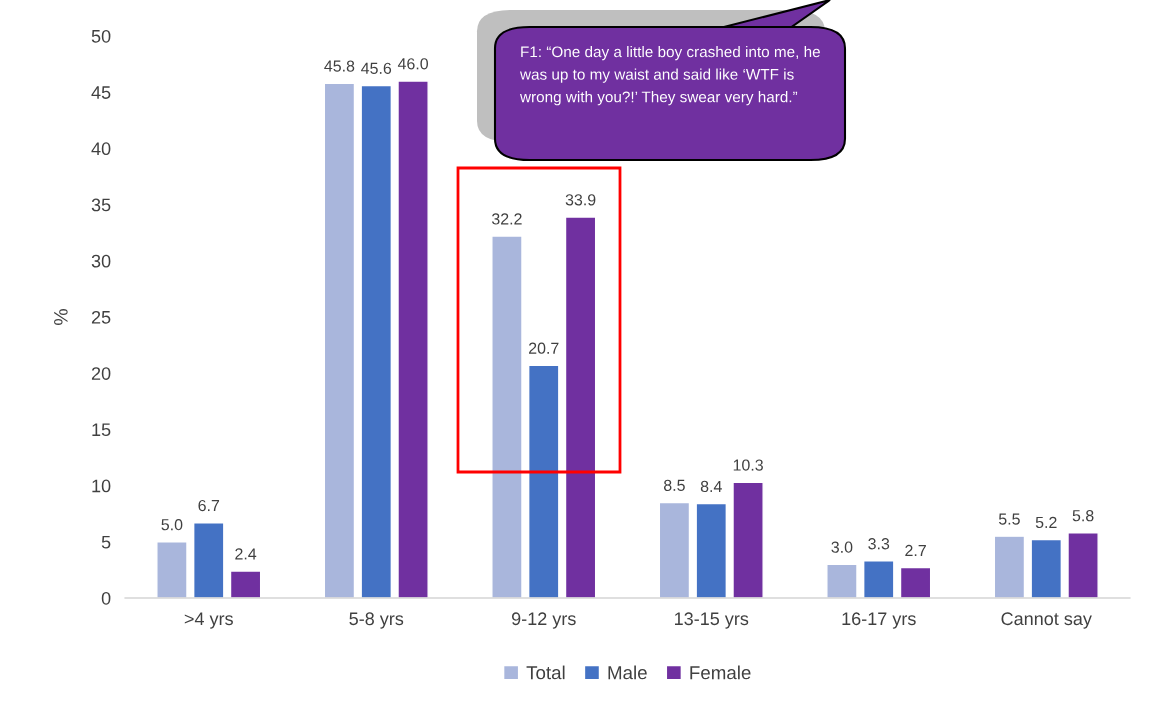 This screenshot has width=1152, height=711. I want to click on y-tick-label: 0, so click(106, 598).